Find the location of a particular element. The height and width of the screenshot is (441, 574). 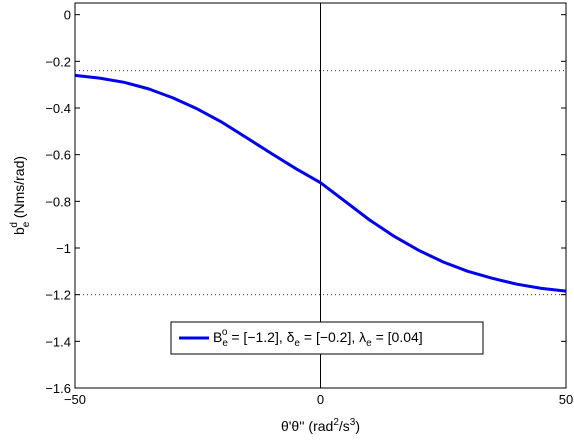

y-tick-label: −1.6 is located at coordinates (58, 388).